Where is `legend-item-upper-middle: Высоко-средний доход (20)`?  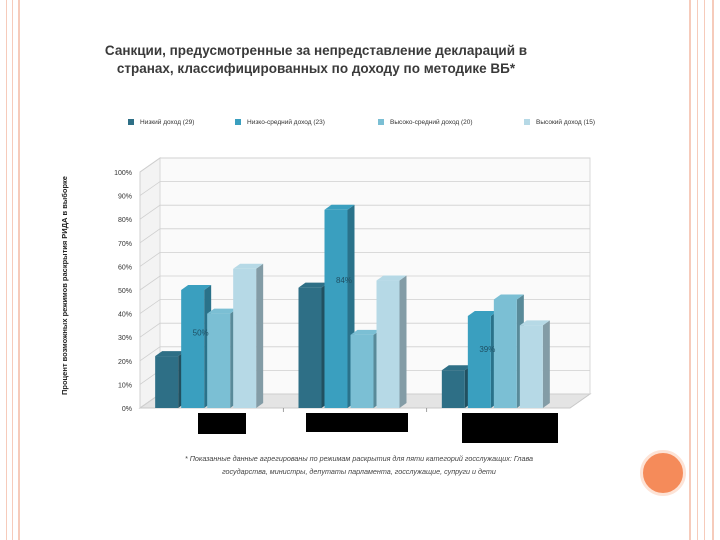 legend-item-upper-middle: Высоко-средний доход (20) is located at coordinates (425, 122).